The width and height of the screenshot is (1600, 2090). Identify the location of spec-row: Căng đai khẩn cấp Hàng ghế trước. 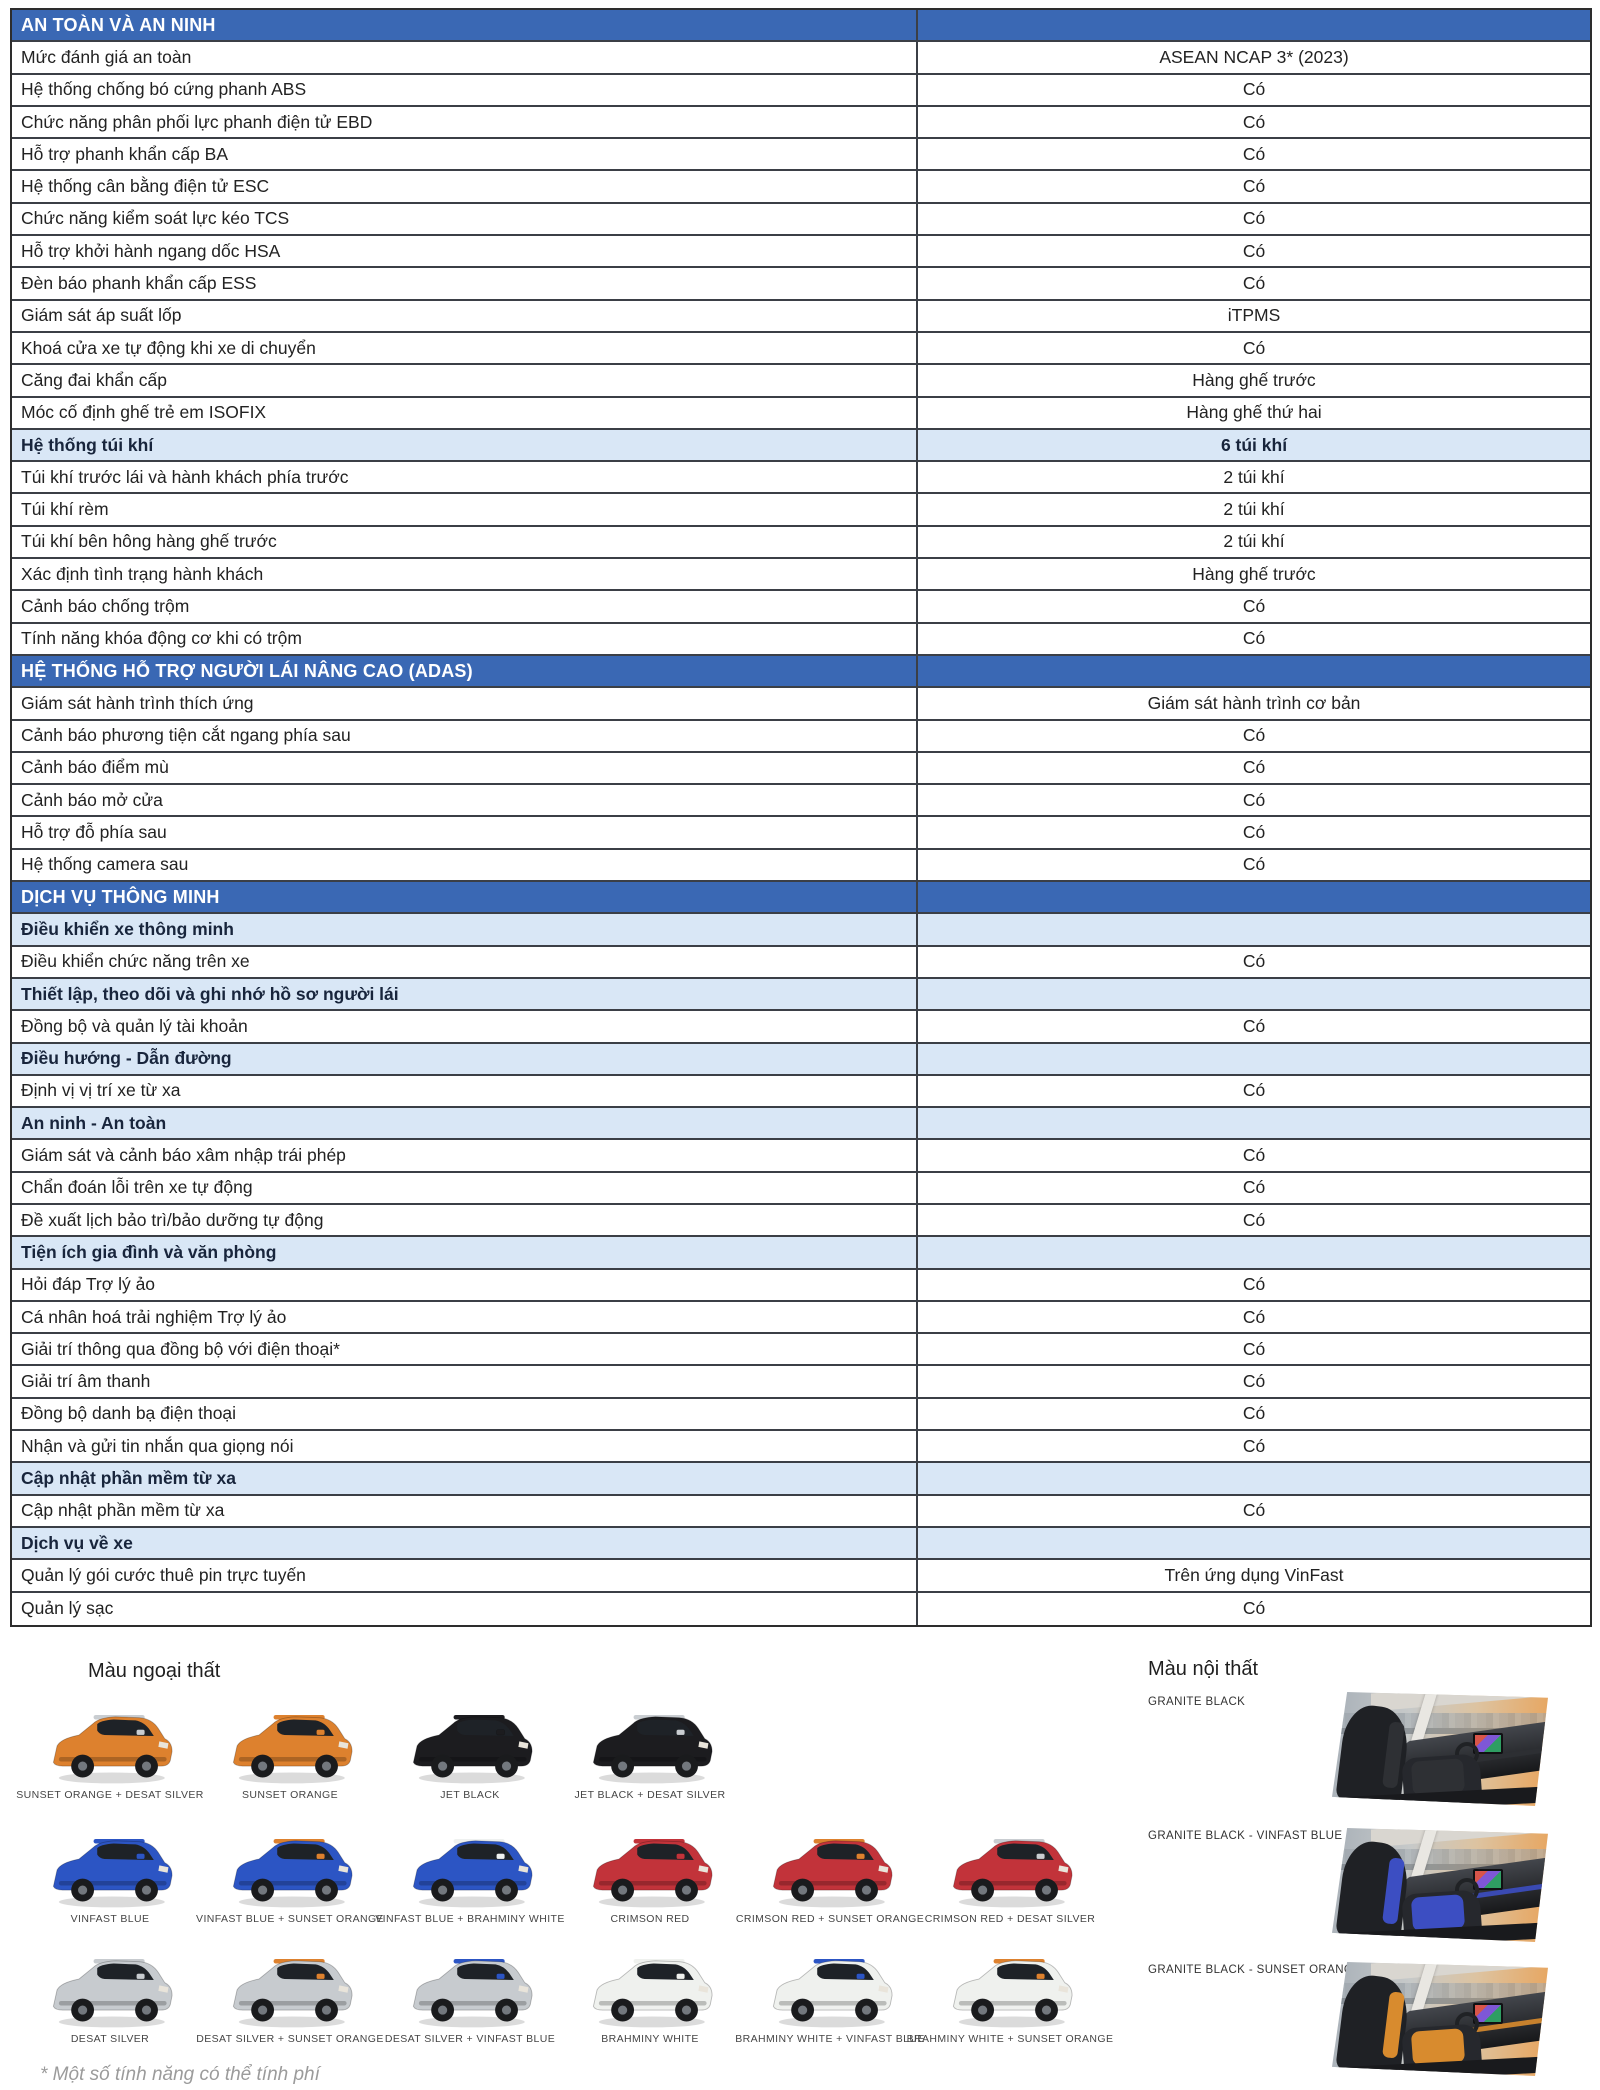
(801, 381).